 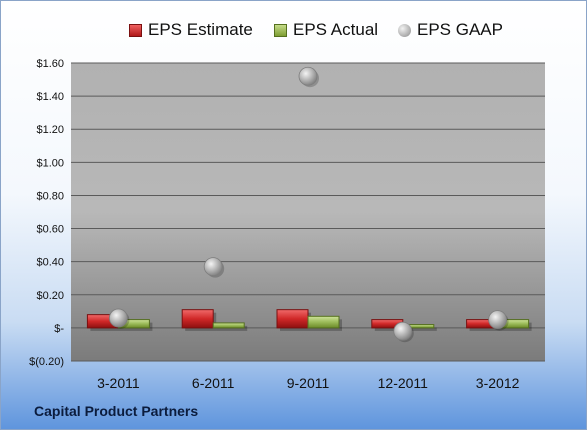 What do you see at coordinates (118, 383) in the screenshot?
I see `x-tick-label: 3-2011` at bounding box center [118, 383].